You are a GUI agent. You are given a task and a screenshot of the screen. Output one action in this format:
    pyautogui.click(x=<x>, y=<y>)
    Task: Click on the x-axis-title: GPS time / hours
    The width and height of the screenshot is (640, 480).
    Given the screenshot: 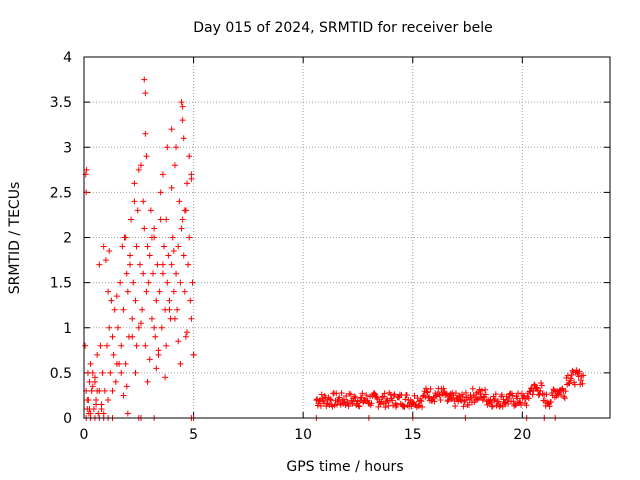 What is the action you would take?
    pyautogui.click(x=344, y=467)
    